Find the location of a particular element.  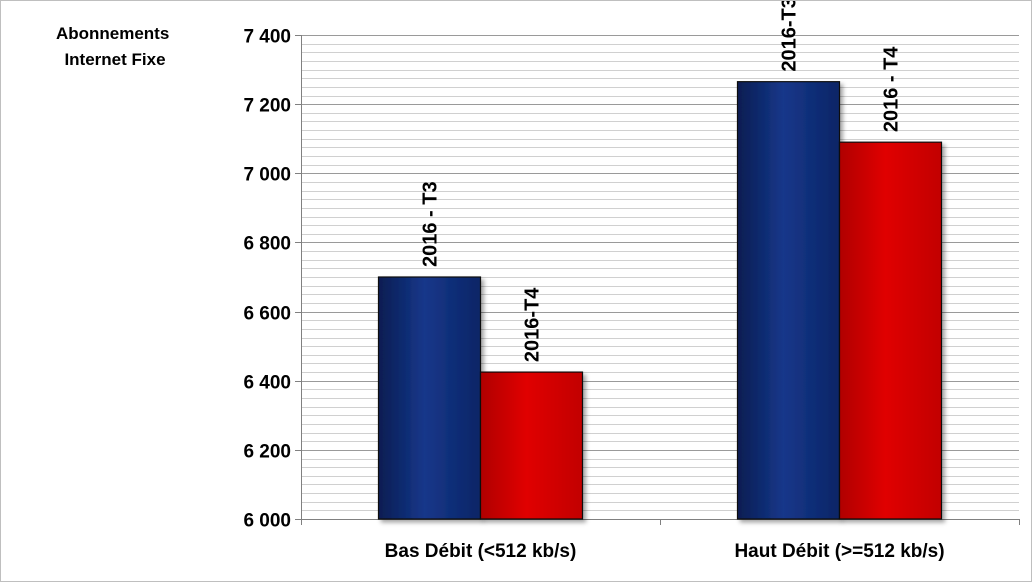

y-axis-title: Abonnements Internet Fixe is located at coordinates (115, 46).